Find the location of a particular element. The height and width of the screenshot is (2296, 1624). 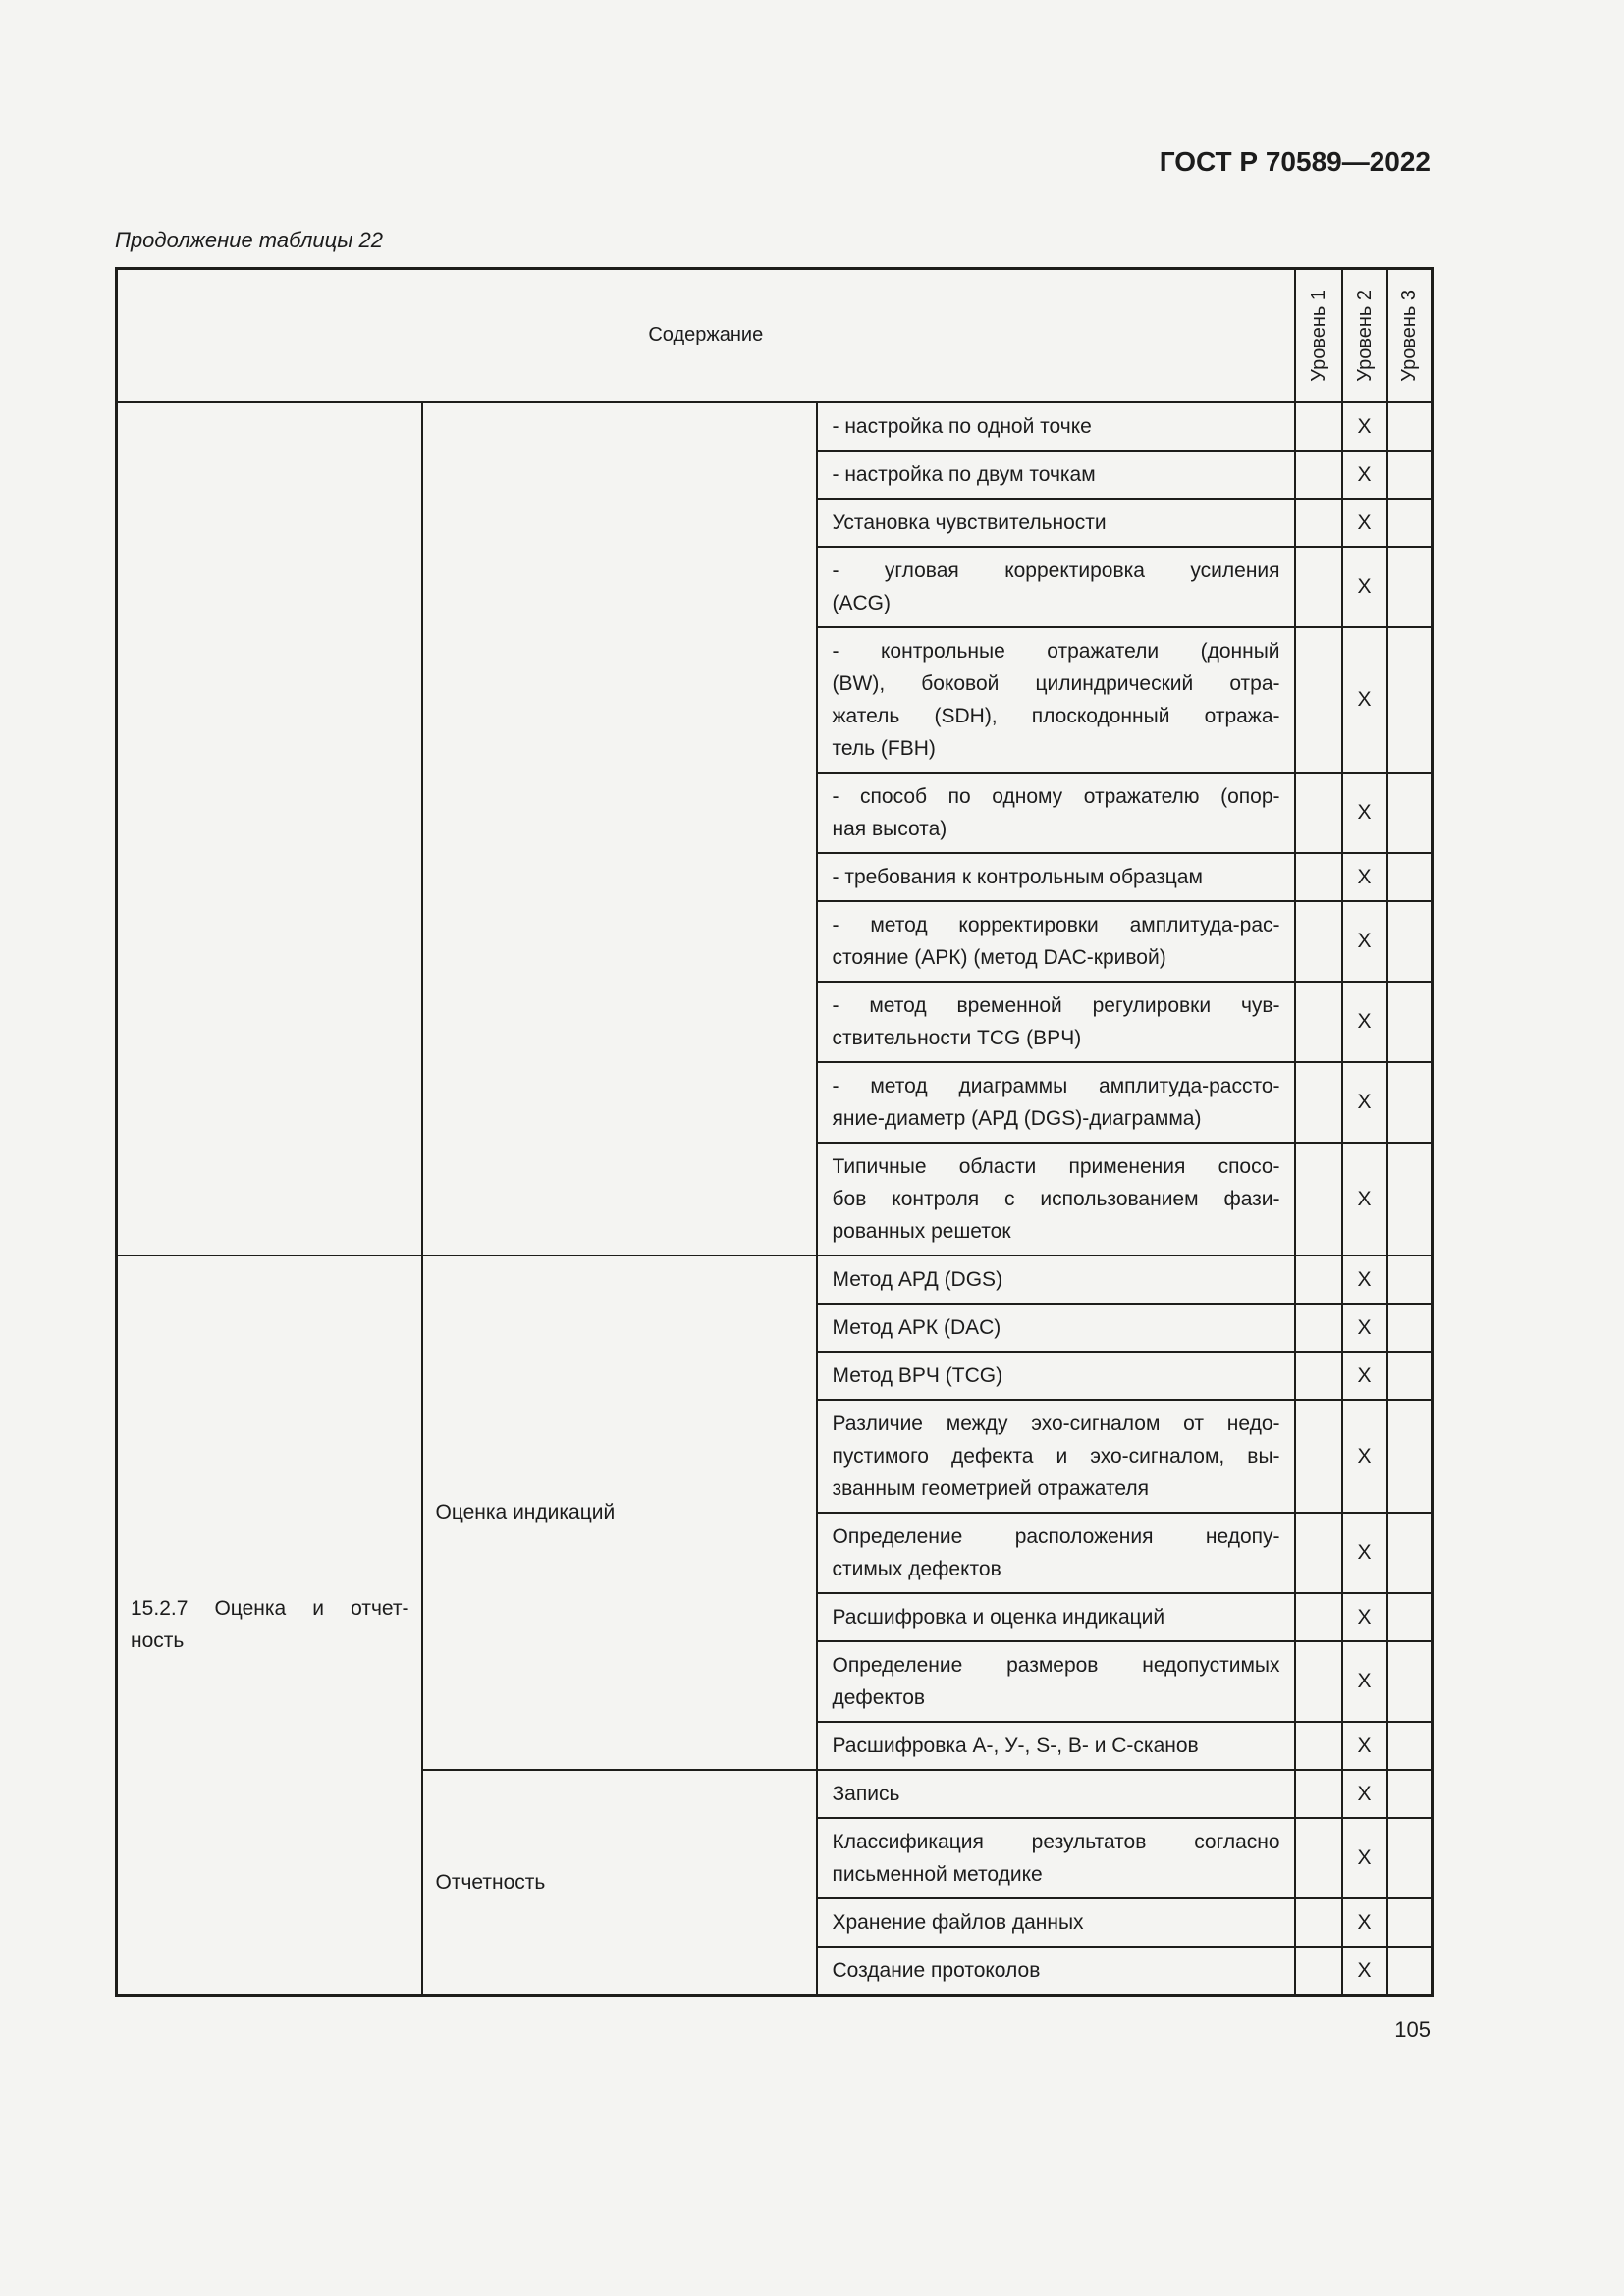

table-row: - требования к контрольным образцам X is located at coordinates (775, 876).